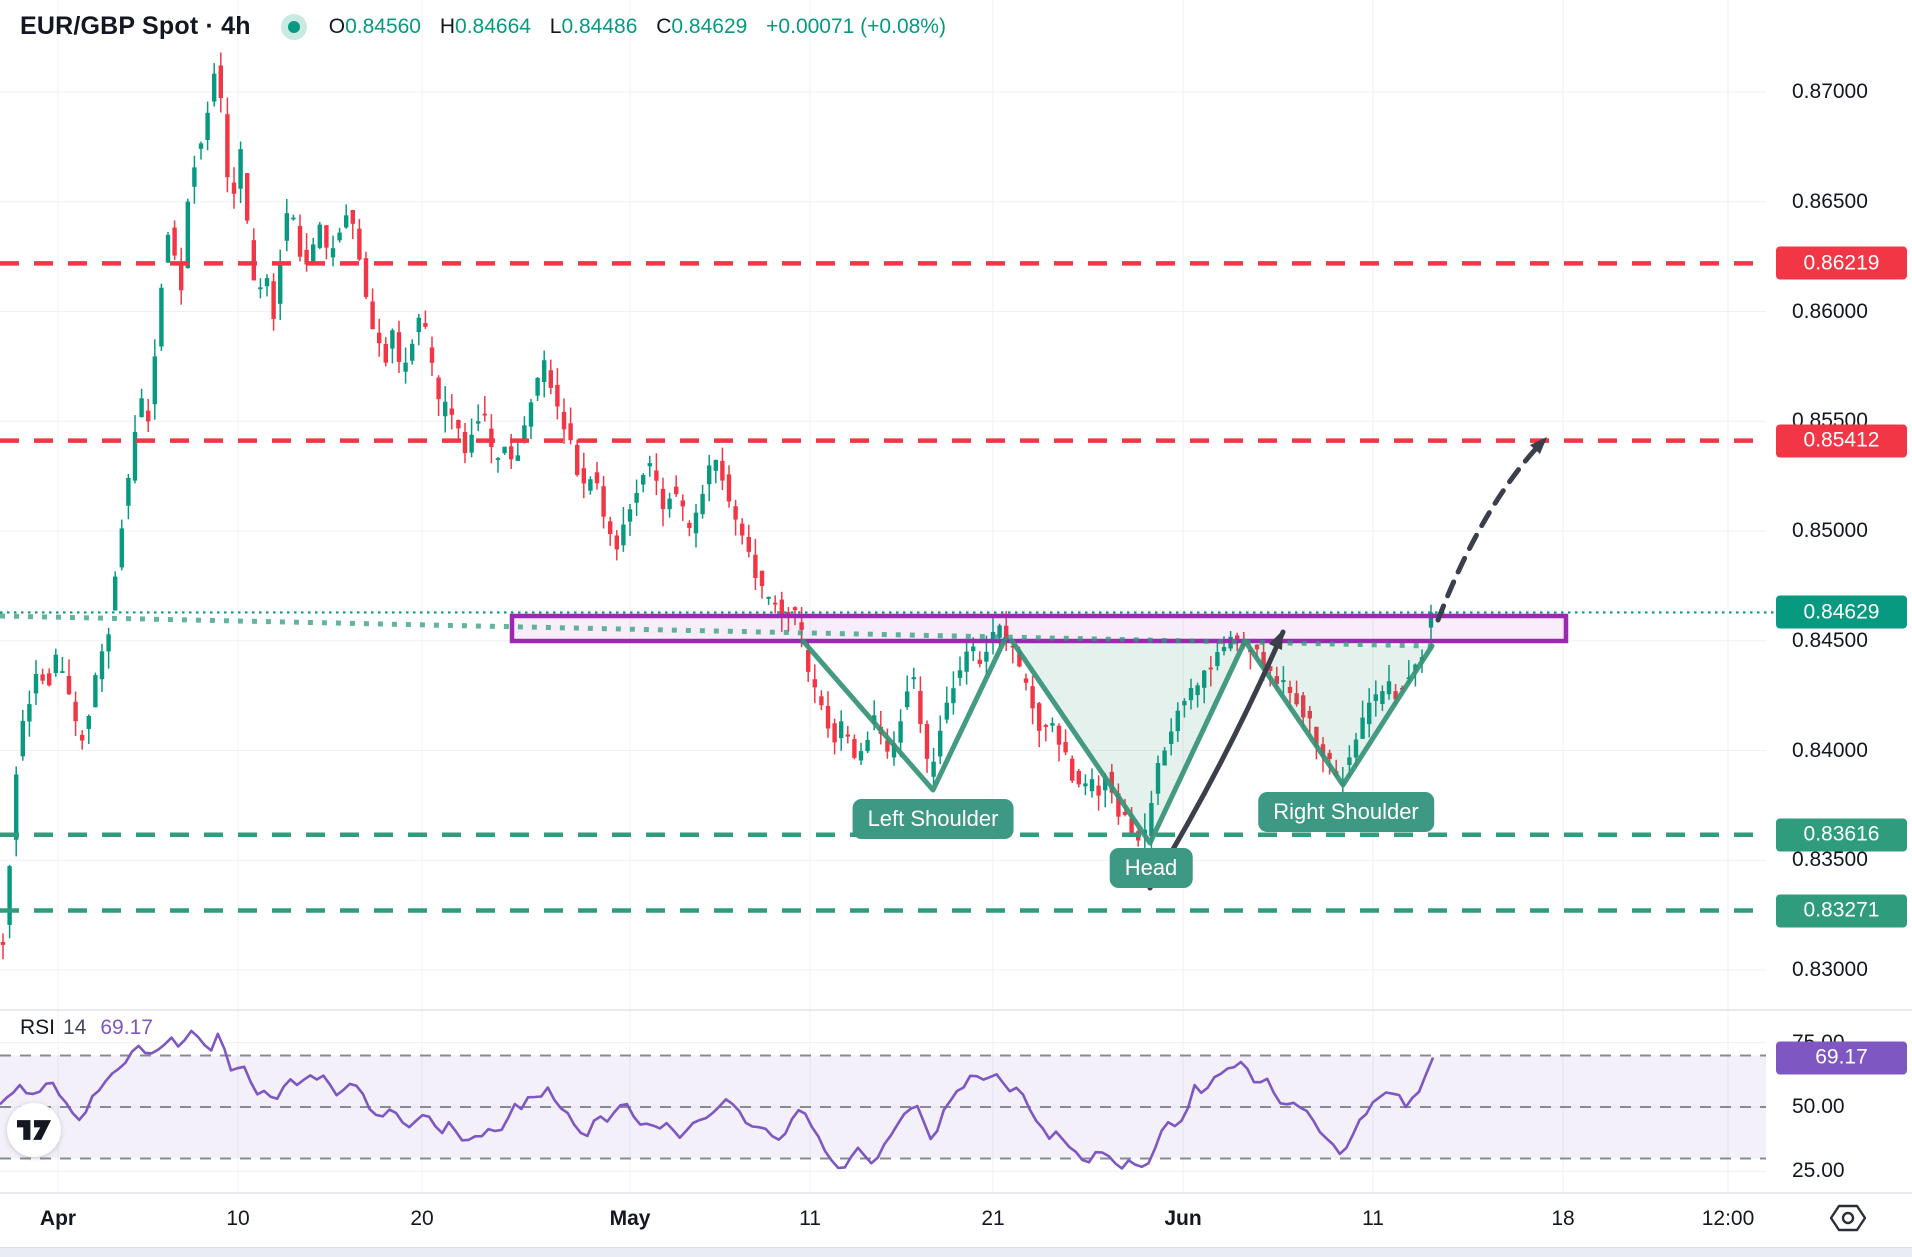 This screenshot has width=1912, height=1257. I want to click on low-label: L, so click(555, 26).